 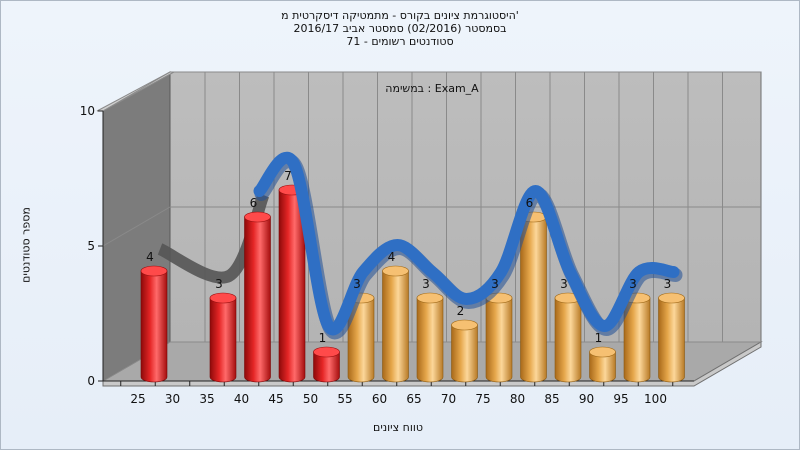 What do you see at coordinates (310, 399) in the screenshot?
I see `x-tick-label: 50` at bounding box center [310, 399].